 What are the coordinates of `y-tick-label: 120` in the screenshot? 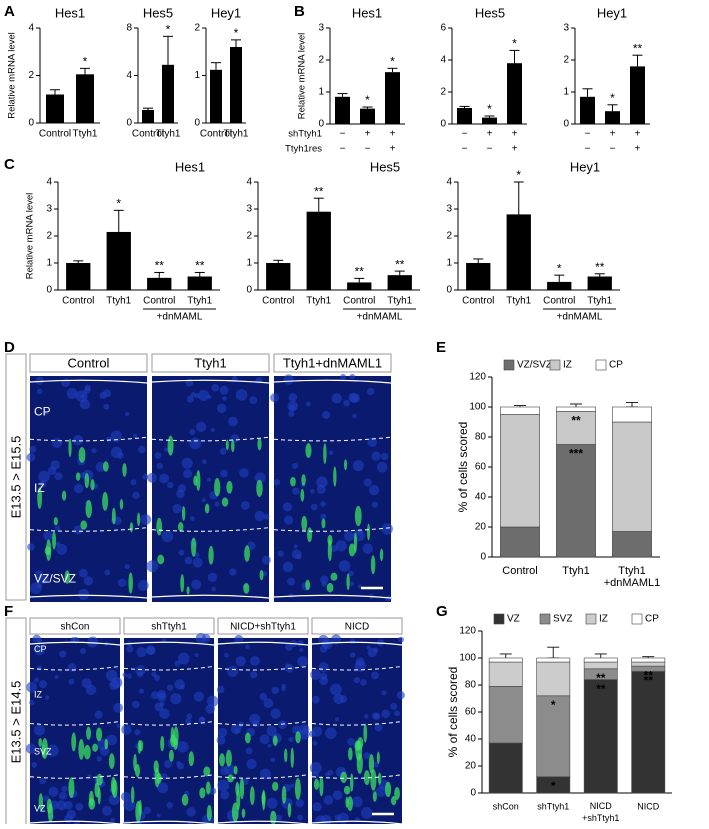 It's located at (477, 377).